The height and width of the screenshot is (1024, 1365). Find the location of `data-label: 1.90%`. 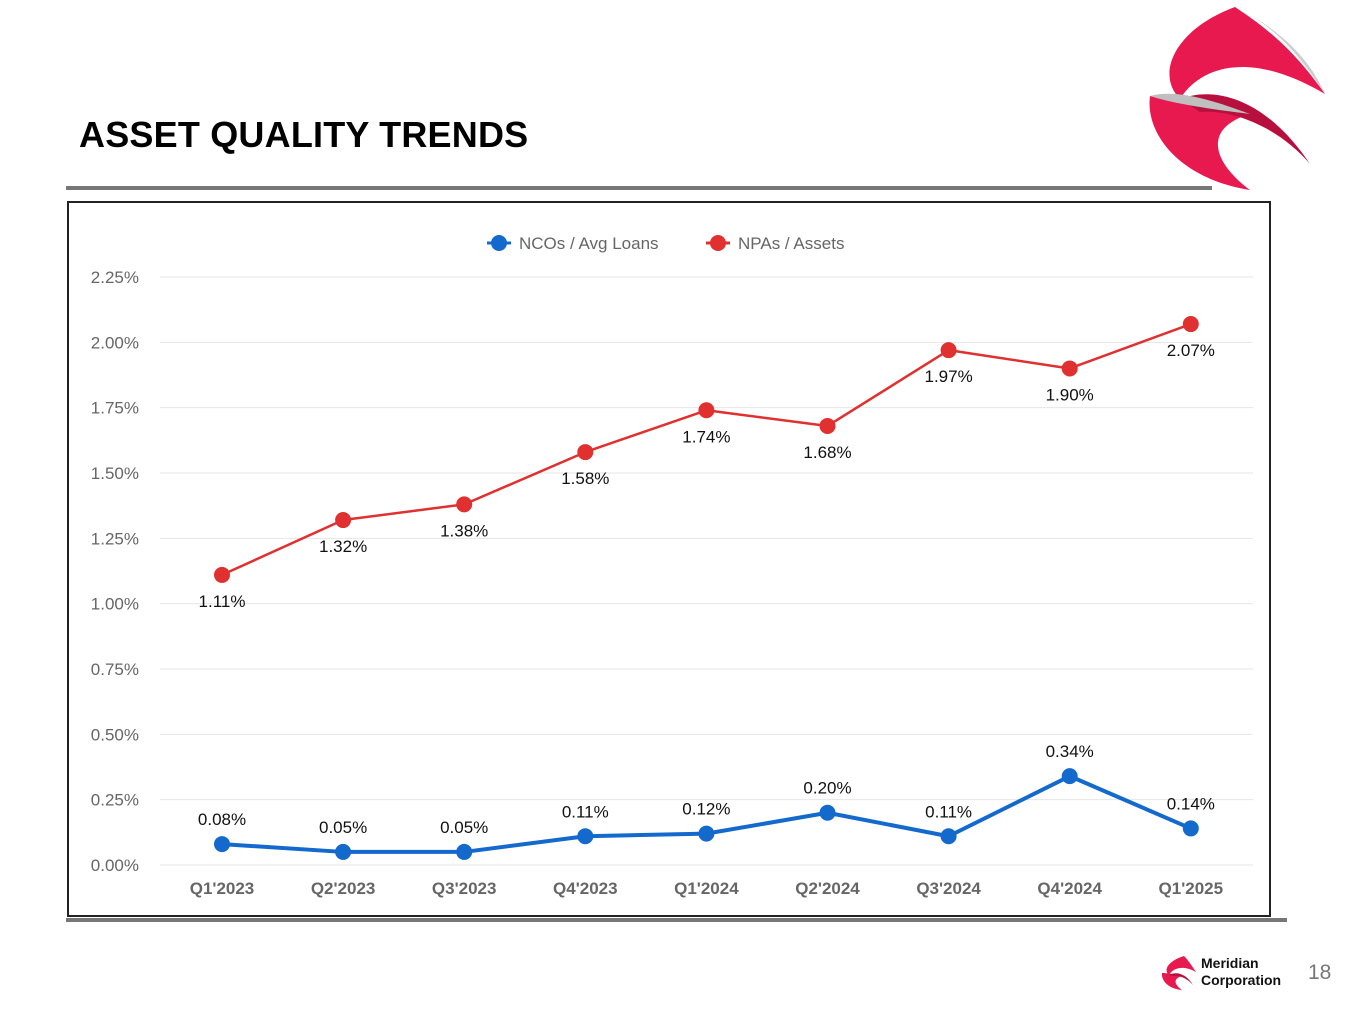

data-label: 1.90% is located at coordinates (1070, 394).